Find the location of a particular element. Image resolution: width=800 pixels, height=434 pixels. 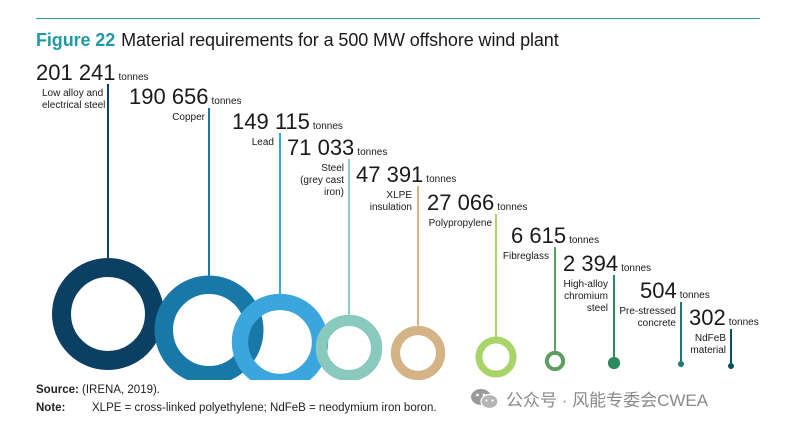

source-line: Source: (IRENA, 2019). is located at coordinates (98, 390).